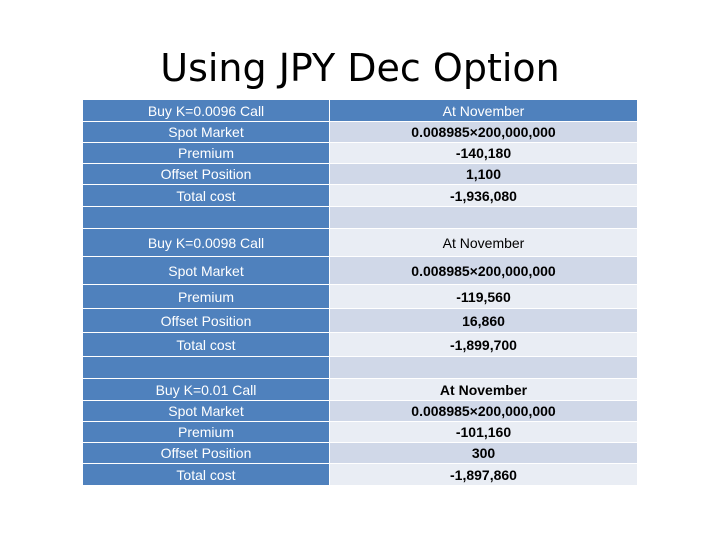 The width and height of the screenshot is (720, 540). What do you see at coordinates (483, 195) in the screenshot?
I see `row-value: -1,936,080` at bounding box center [483, 195].